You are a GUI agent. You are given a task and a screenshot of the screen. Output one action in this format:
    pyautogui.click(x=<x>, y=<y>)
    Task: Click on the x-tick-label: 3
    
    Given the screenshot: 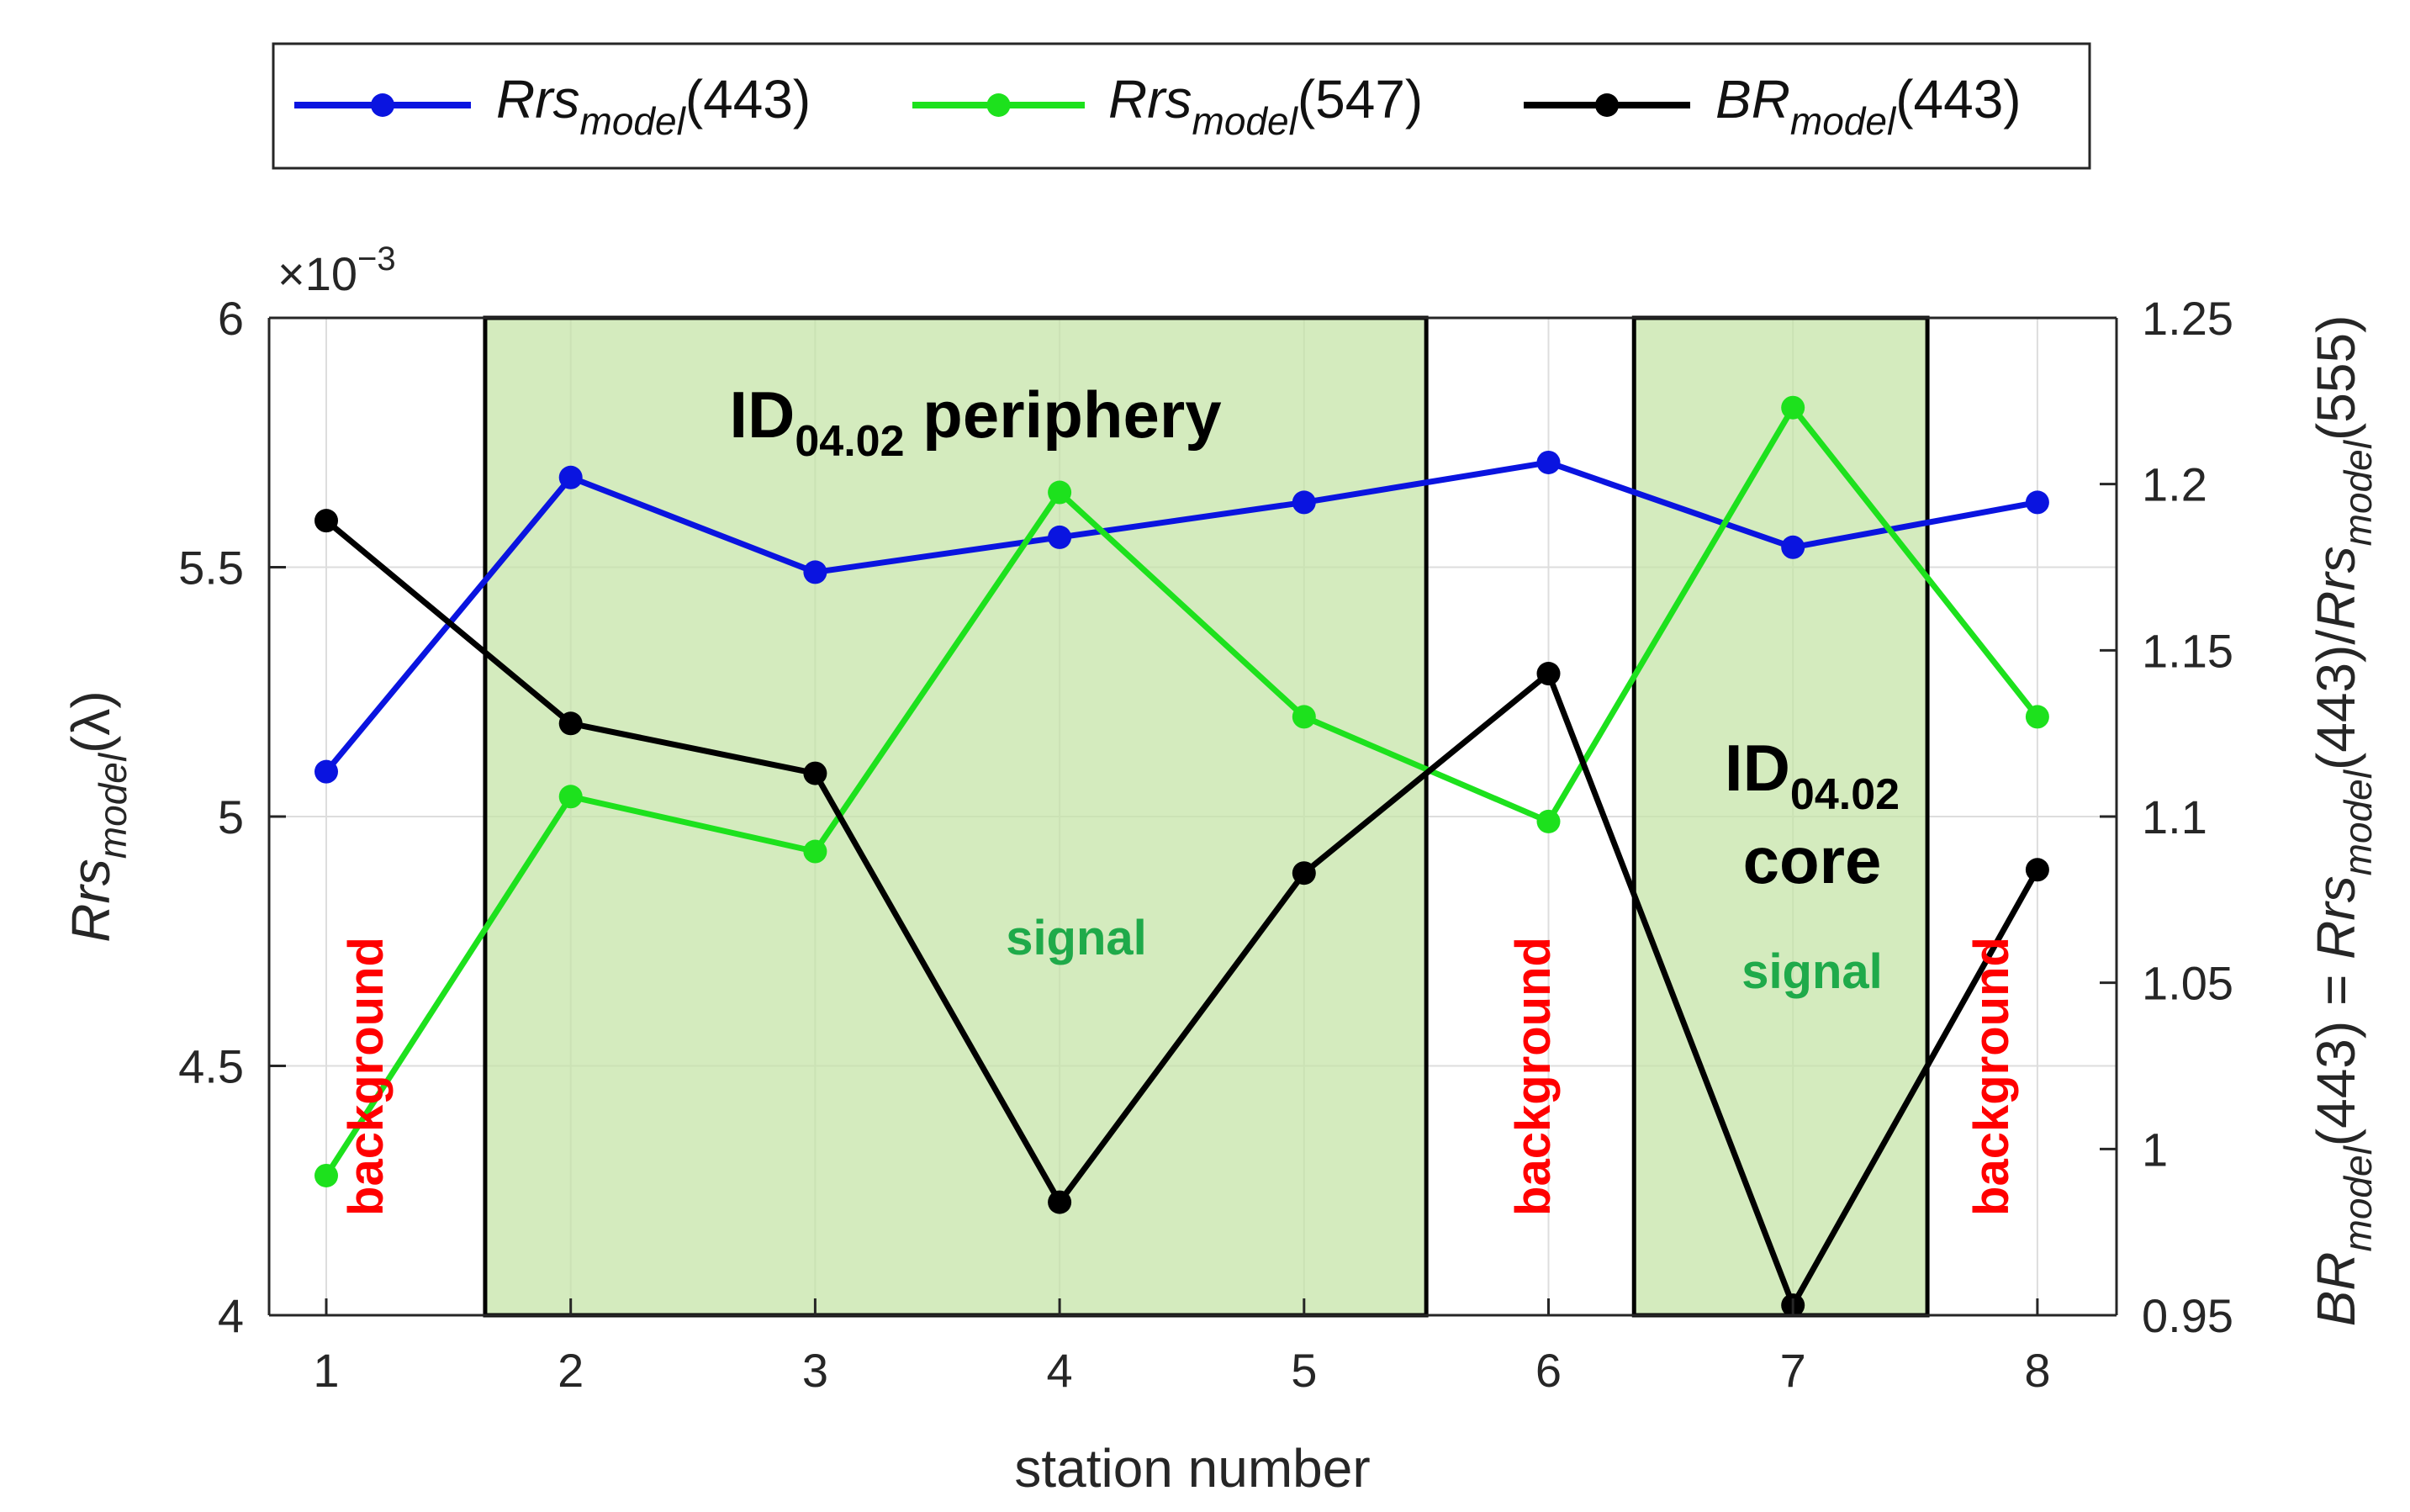 What is the action you would take?
    pyautogui.click(x=815, y=1370)
    